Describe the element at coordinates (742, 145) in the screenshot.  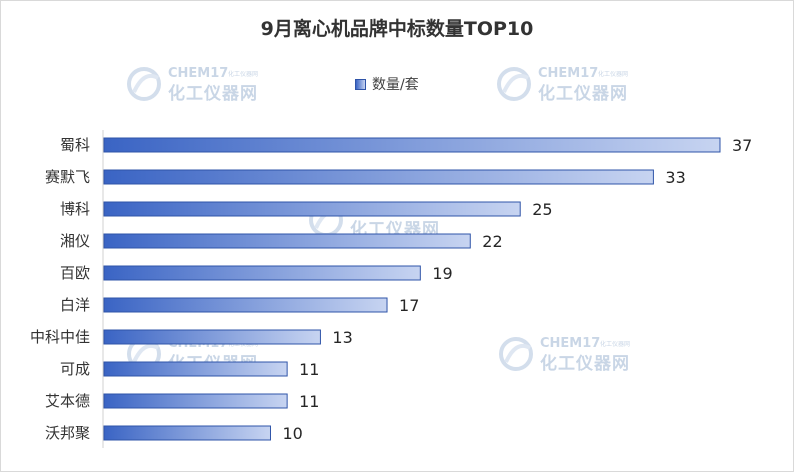
I see `value-label: 37` at that location.